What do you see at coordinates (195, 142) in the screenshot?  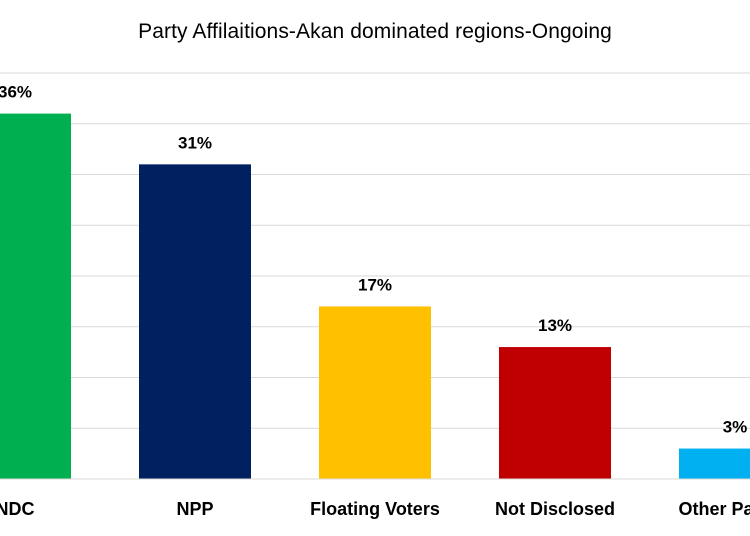 I see `data-label: 31%` at bounding box center [195, 142].